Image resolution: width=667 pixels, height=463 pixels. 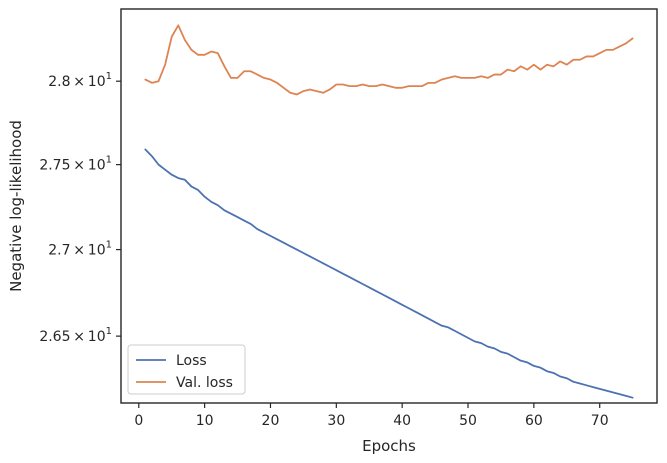 I want to click on x-tick-label: 60, so click(x=534, y=421).